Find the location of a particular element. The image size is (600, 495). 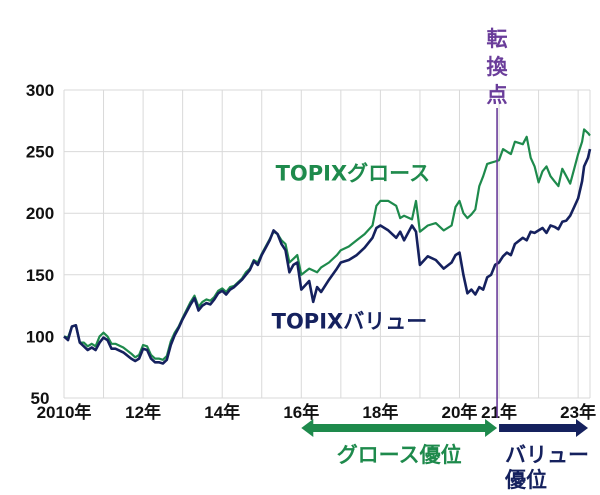

x-tick-label: 20年 is located at coordinates (460, 412).